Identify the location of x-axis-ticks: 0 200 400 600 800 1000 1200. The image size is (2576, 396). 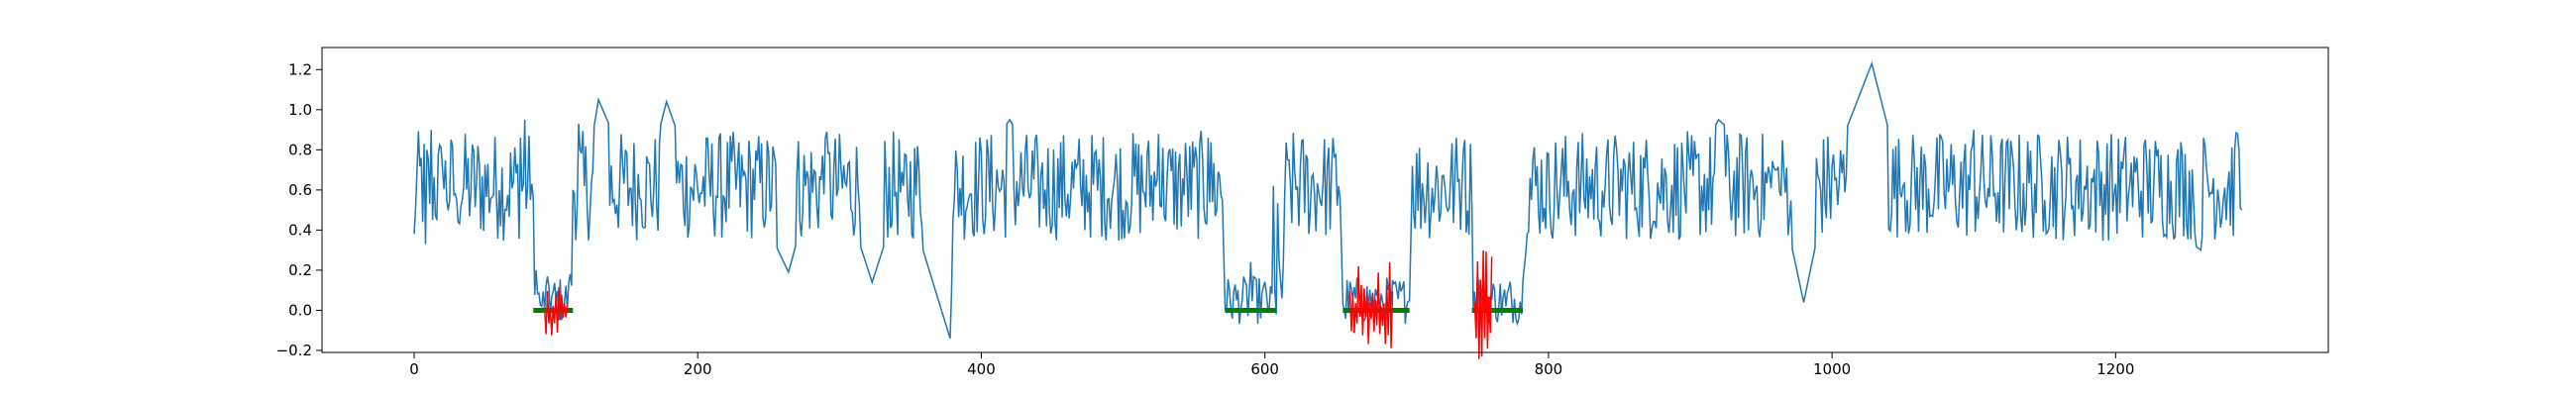
(1272, 365).